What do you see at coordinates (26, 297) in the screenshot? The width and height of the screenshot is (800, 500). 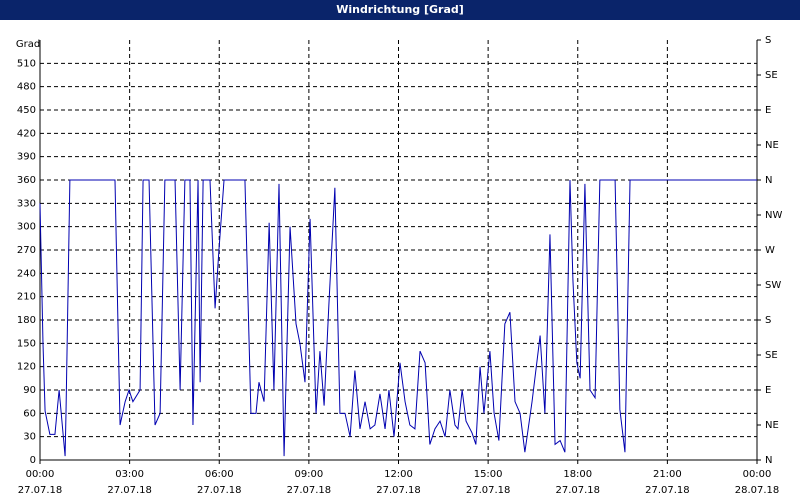 I see `y-tick-label: 210` at bounding box center [26, 297].